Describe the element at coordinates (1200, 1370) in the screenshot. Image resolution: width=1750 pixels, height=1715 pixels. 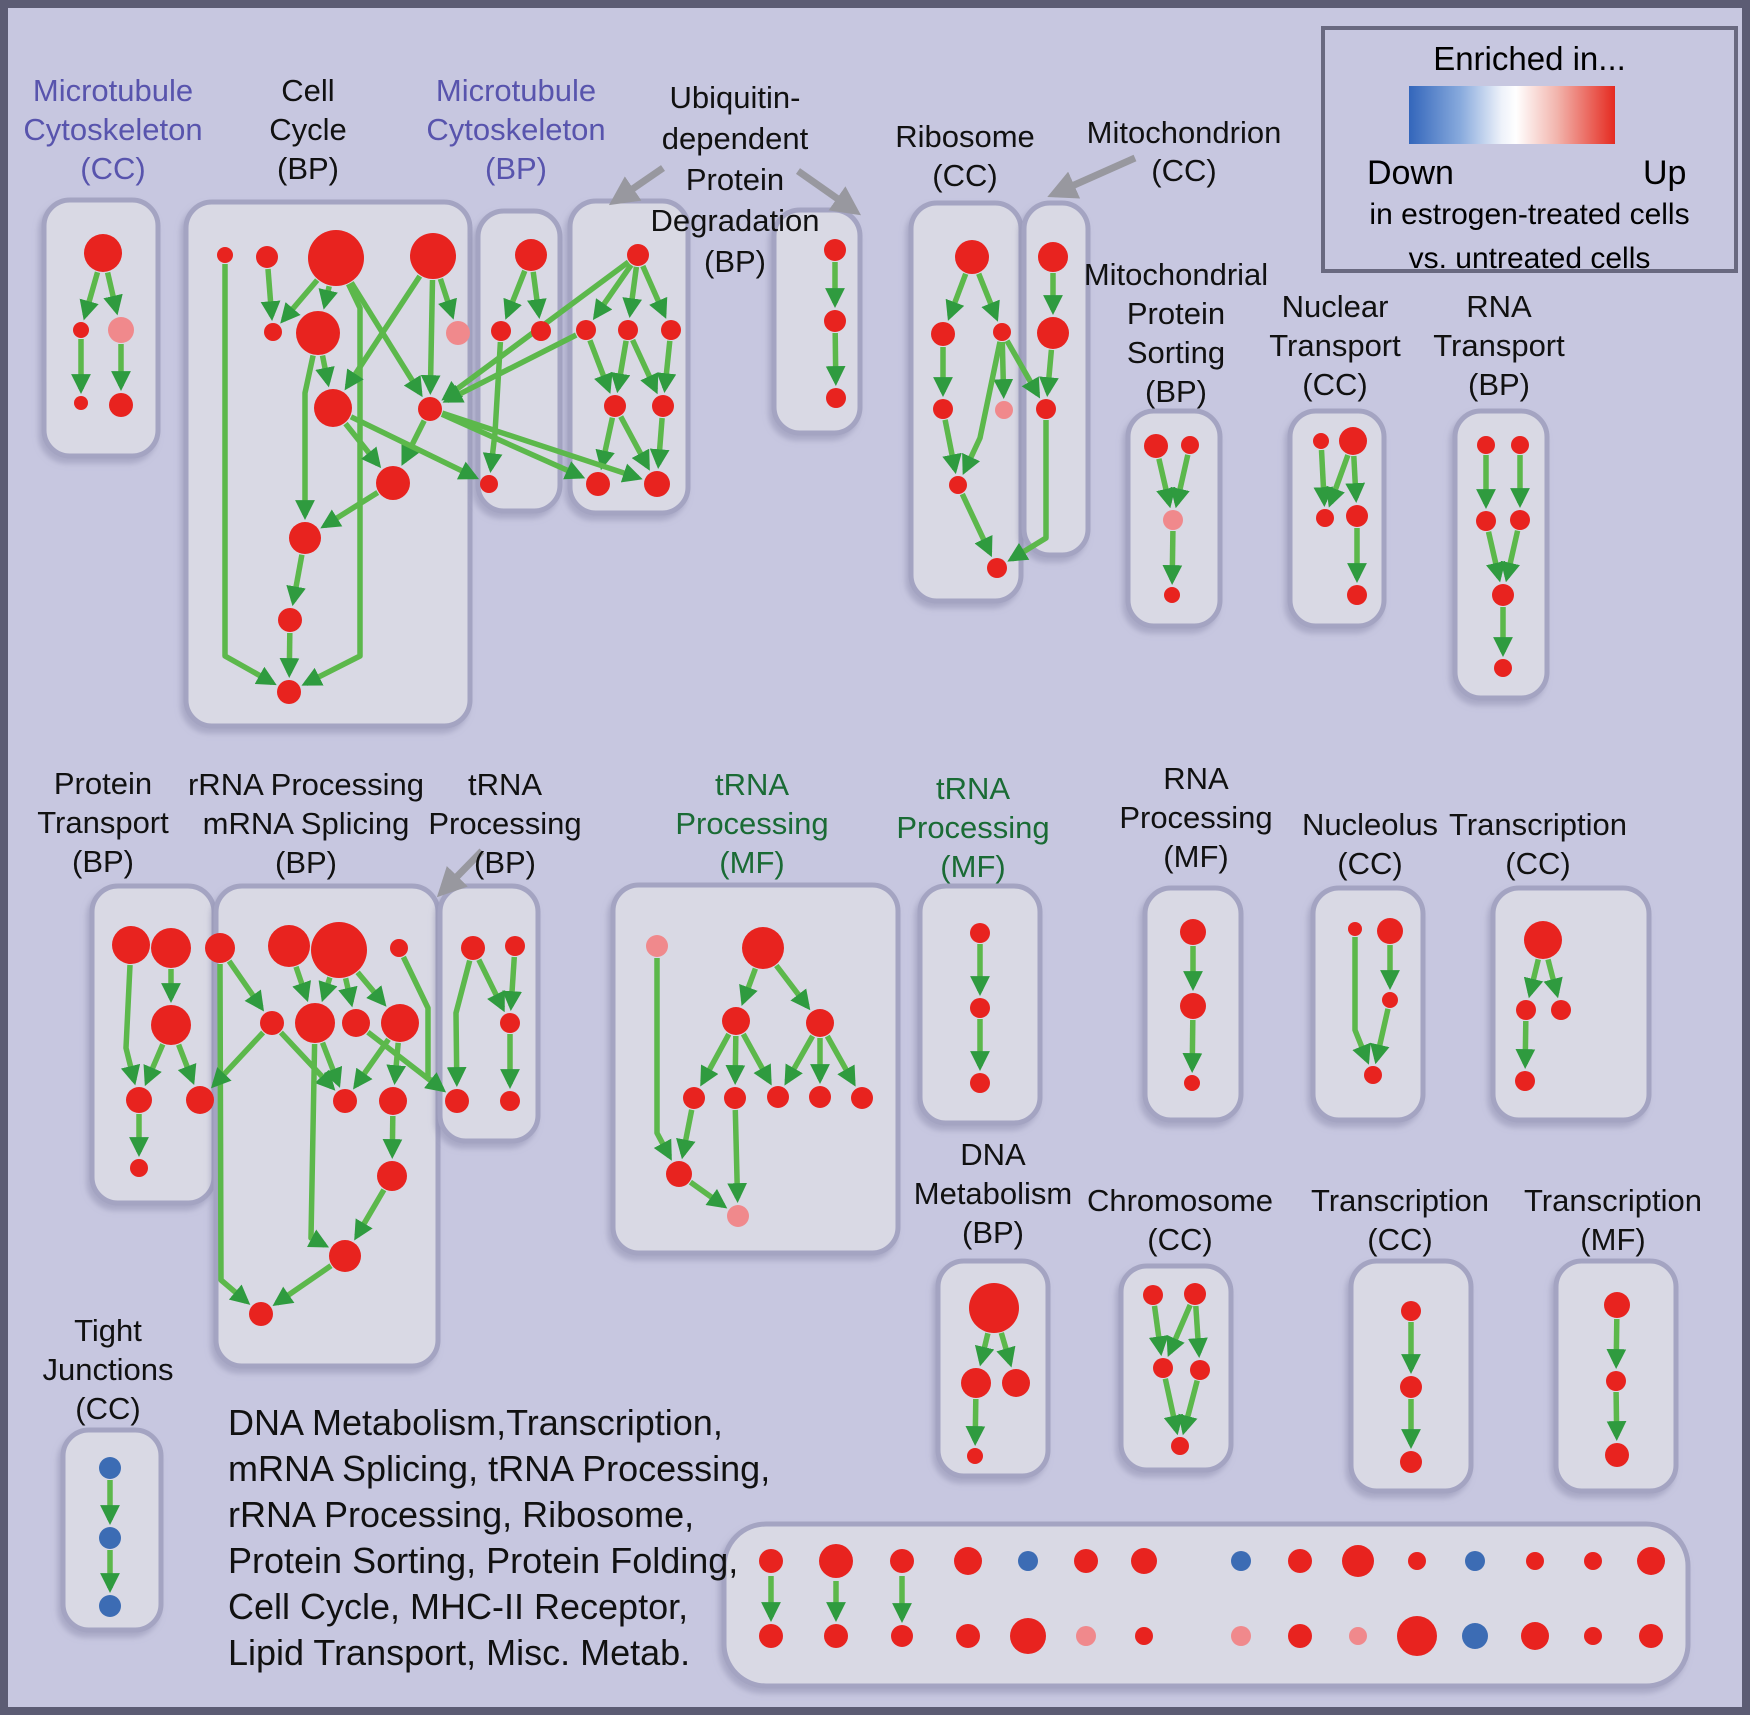
I see `go-term-node-chromosome` at that location.